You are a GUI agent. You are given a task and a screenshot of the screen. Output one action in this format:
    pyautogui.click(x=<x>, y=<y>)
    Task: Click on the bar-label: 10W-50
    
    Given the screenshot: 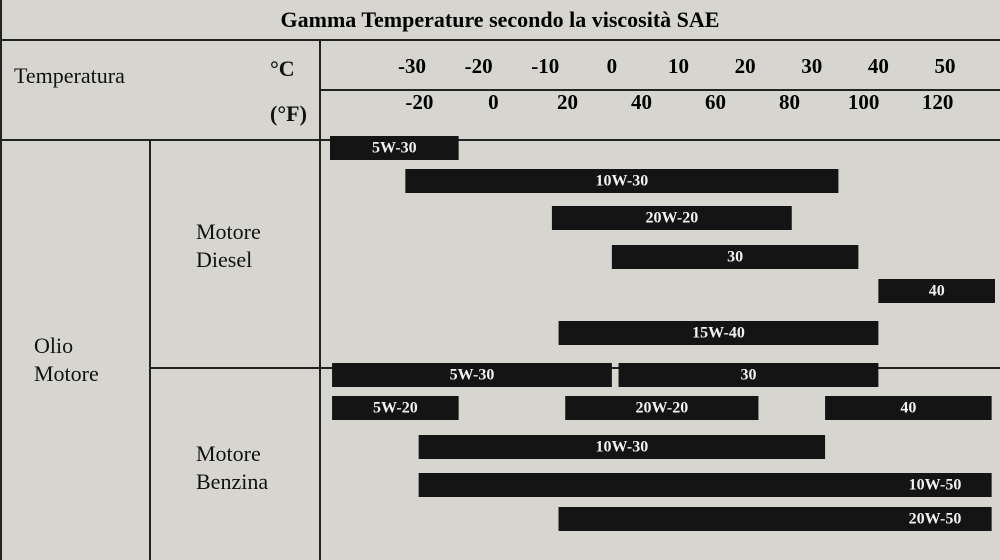 What is the action you would take?
    pyautogui.click(x=935, y=485)
    